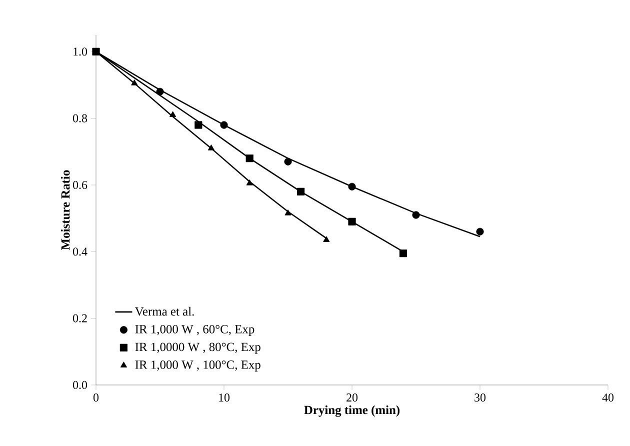 The width and height of the screenshot is (630, 446). I want to click on x-axis-title: Drying time (min), so click(352, 411).